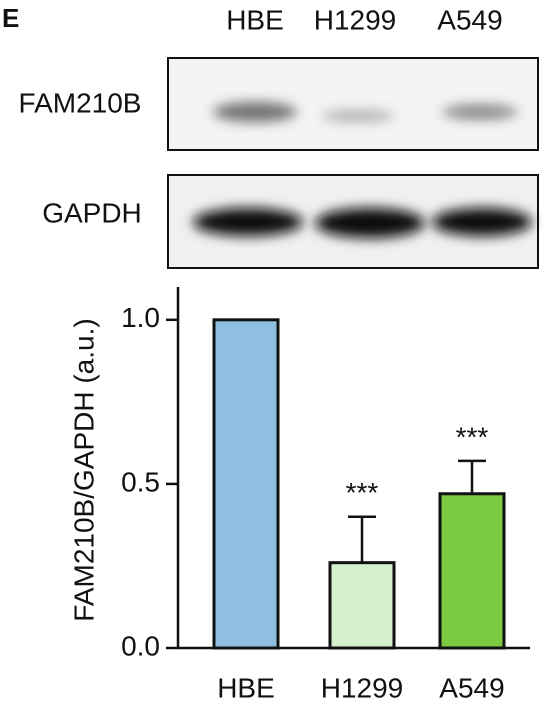  I want to click on x-tick-label: A549, so click(471, 687).